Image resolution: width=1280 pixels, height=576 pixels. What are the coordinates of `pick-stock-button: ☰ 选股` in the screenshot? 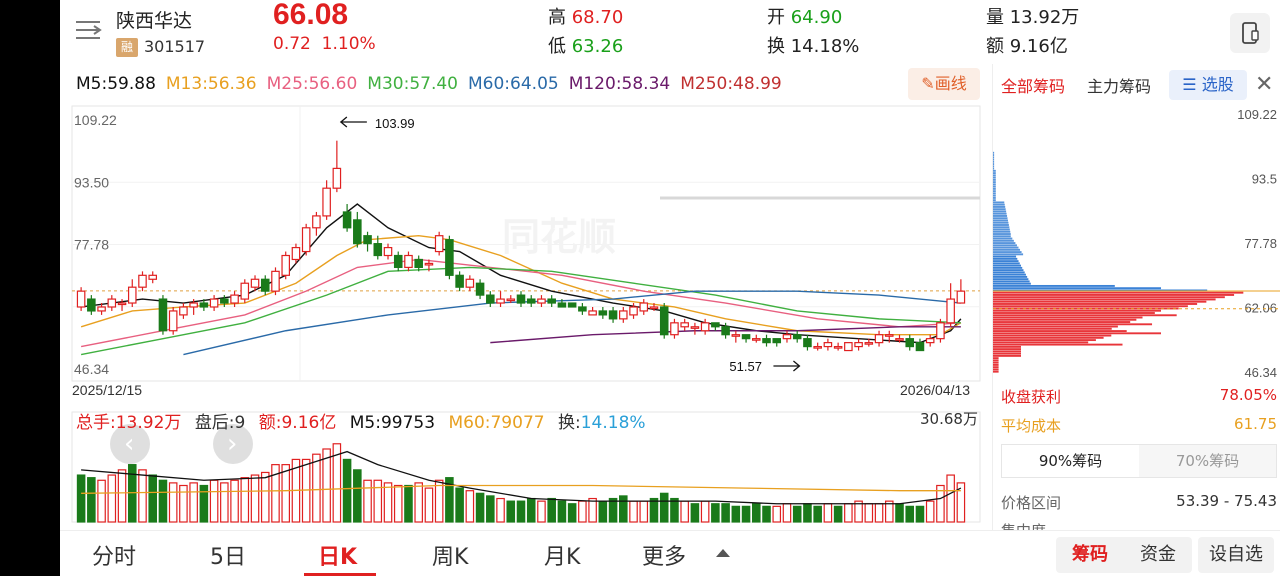 It's located at (1208, 85).